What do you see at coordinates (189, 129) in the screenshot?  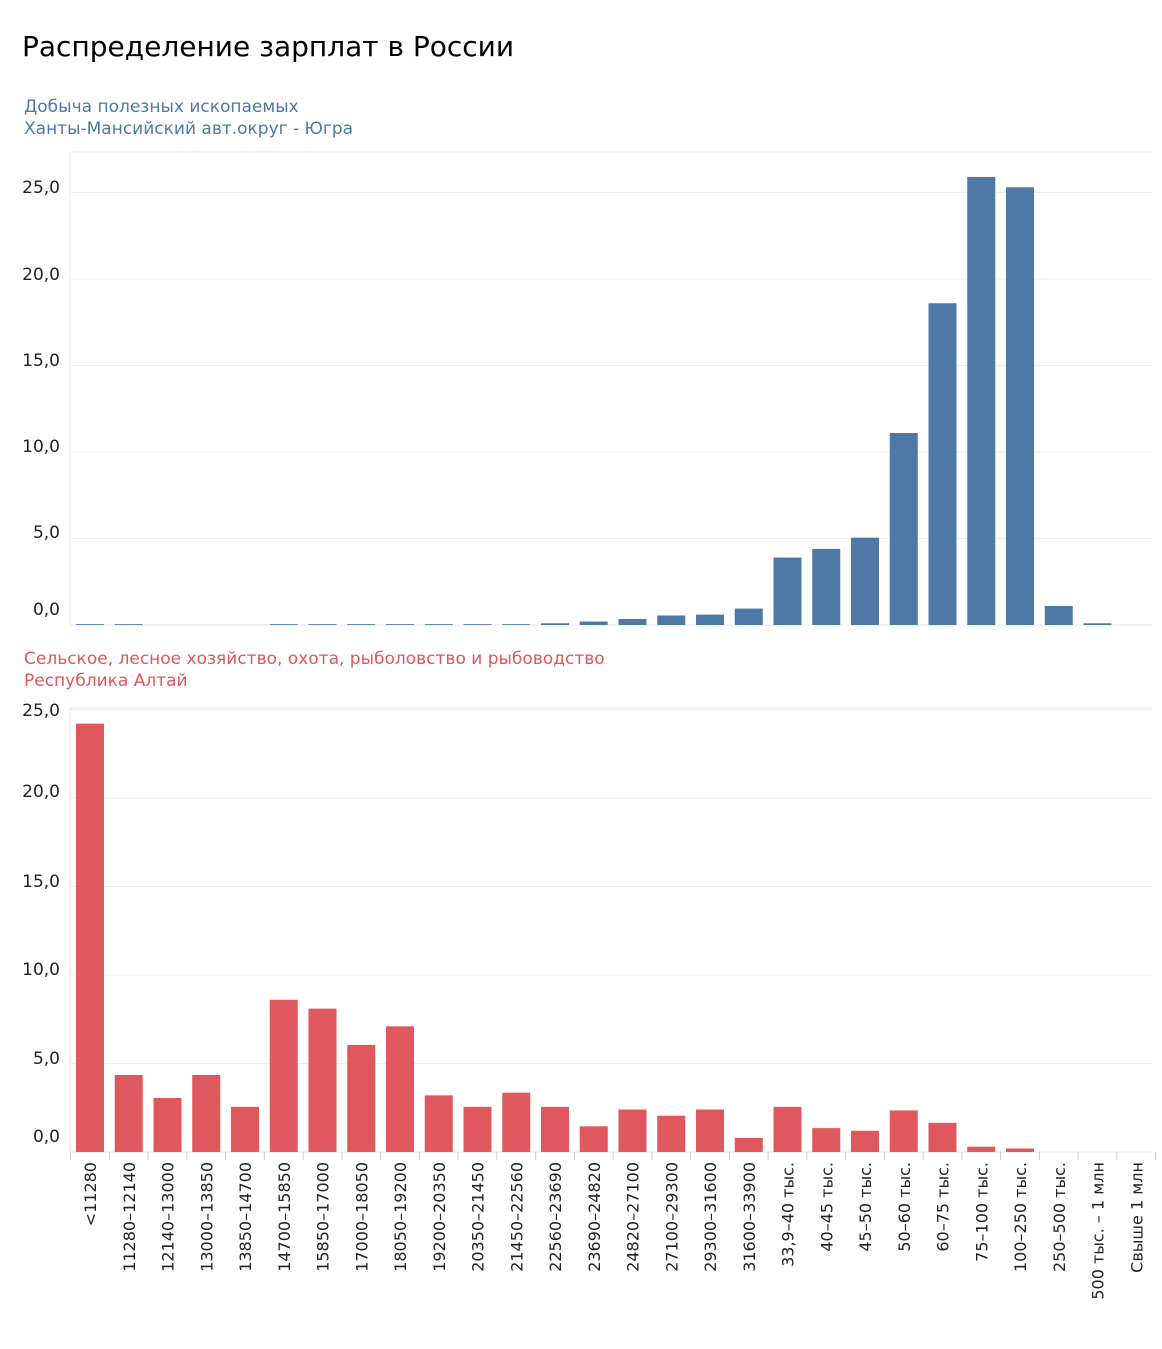 I see `top-chart-region: Ханты-Мансийский авт.округ - Югра` at bounding box center [189, 129].